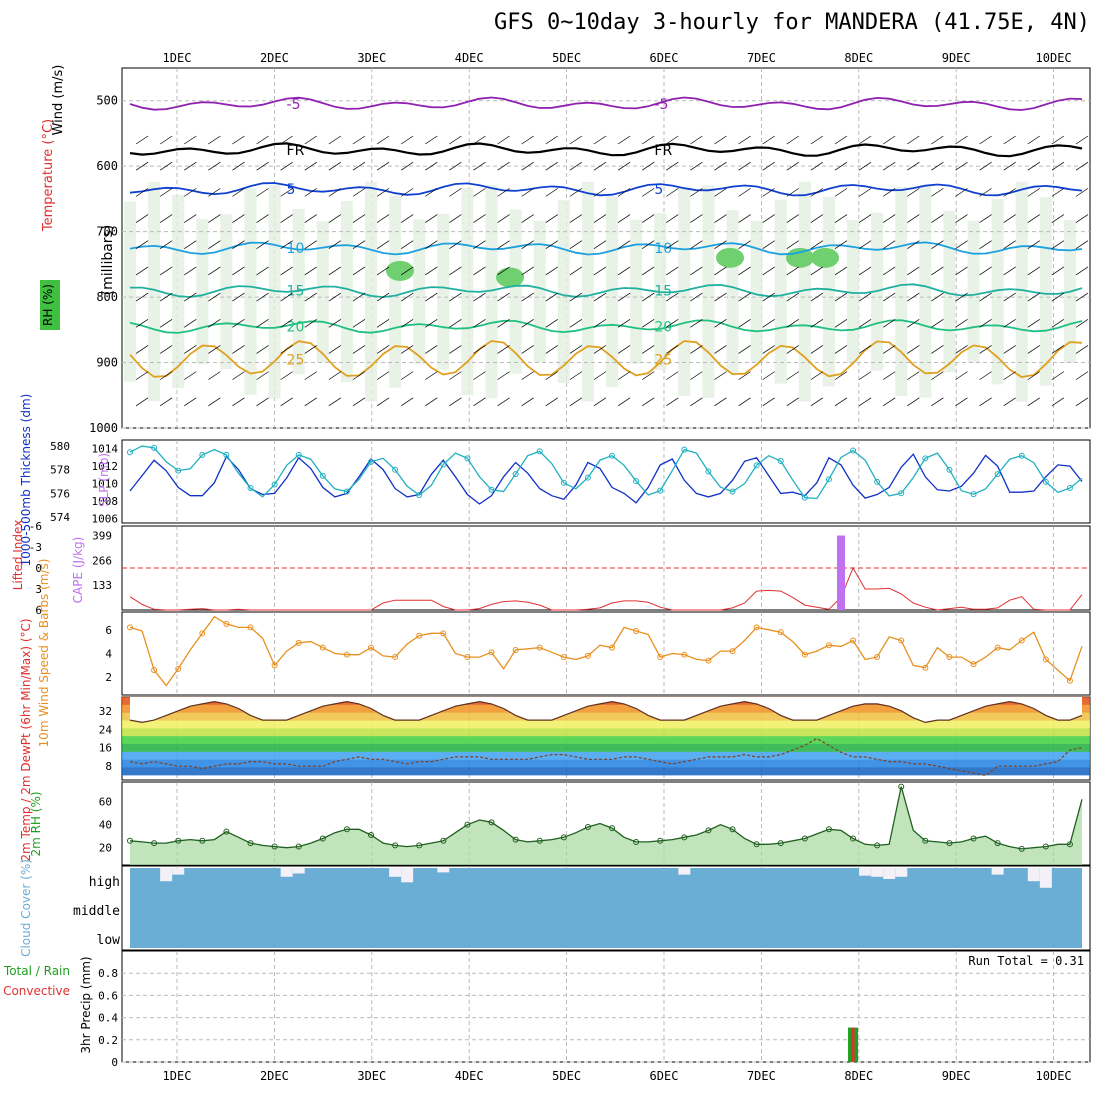  I want to click on isotherm-line, so click(606, 103).